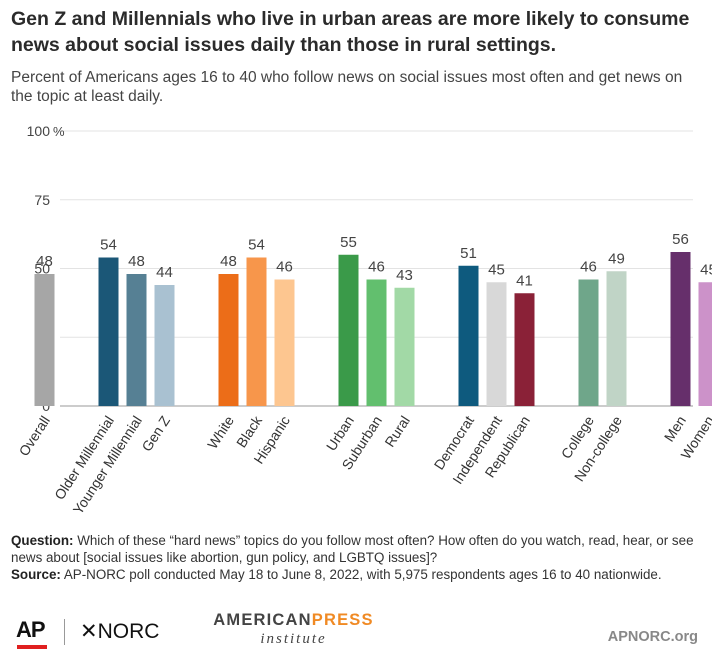 Image resolution: width=712 pixels, height=659 pixels. Describe the element at coordinates (404, 275) in the screenshot. I see `data-label: 43` at that location.